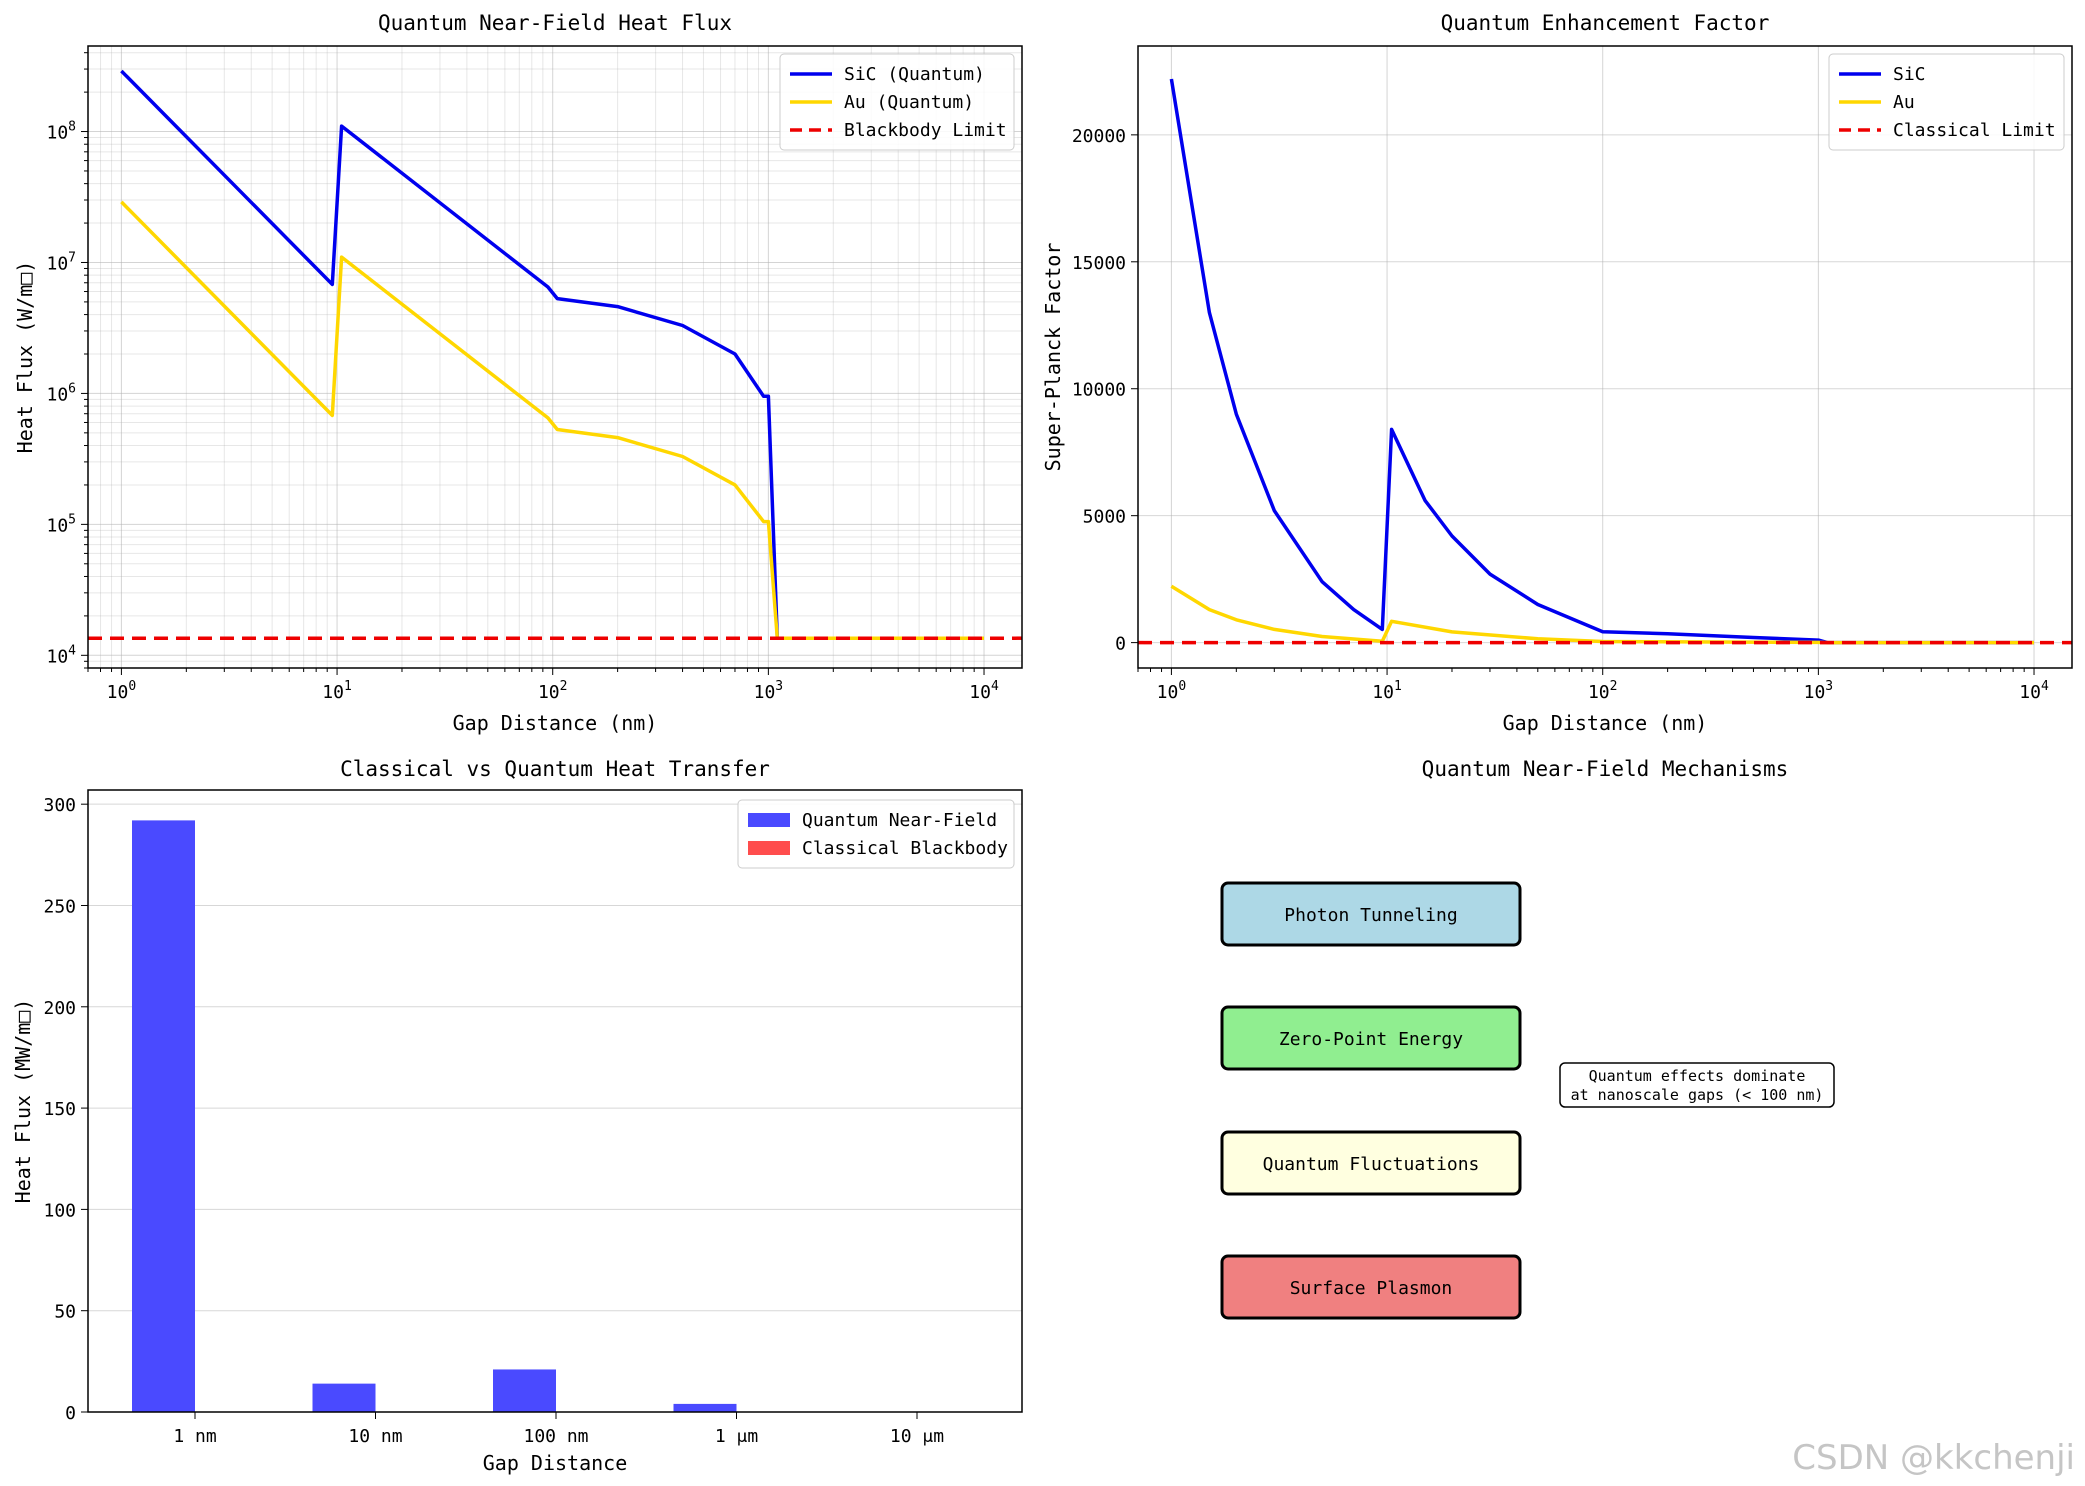 Image resolution: width=2085 pixels, height=1486 pixels. Describe the element at coordinates (917, 1436) in the screenshot. I see `x-tick-label: 10 μm` at that location.